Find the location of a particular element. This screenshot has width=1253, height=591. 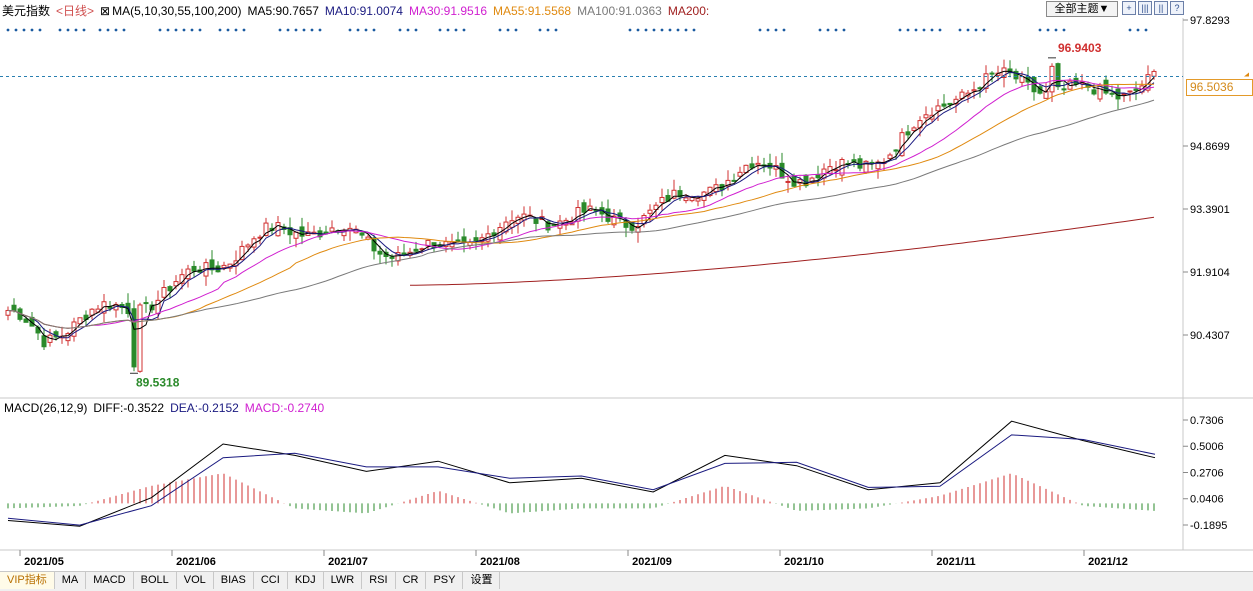

x-tick-label: 2021/05 is located at coordinates (44, 562).